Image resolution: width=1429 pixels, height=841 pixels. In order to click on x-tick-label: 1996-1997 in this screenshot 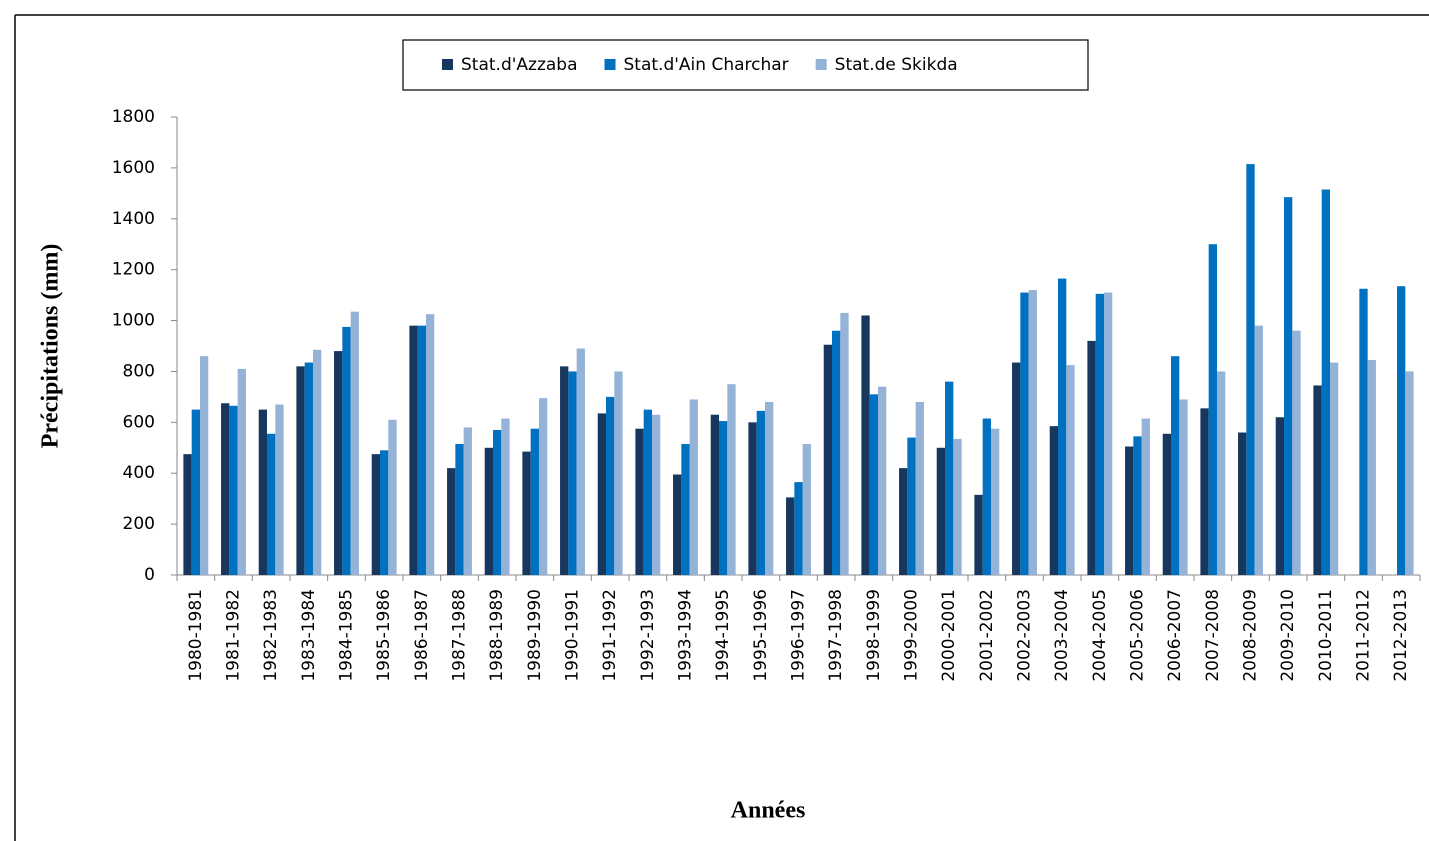, I will do `click(799, 635)`.